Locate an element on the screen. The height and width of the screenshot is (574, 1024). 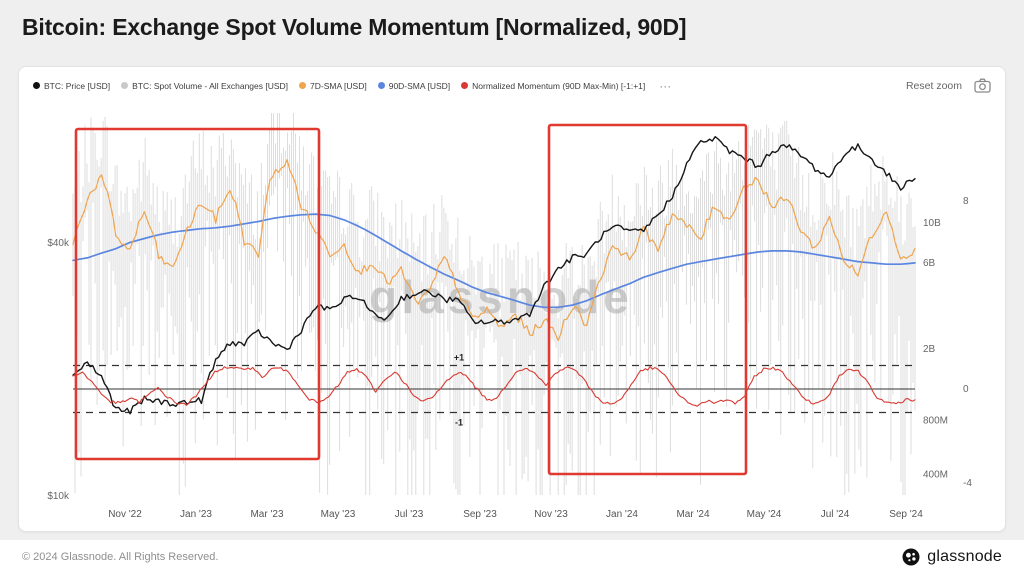
svg-text: Sep '24 is located at coordinates (906, 514).